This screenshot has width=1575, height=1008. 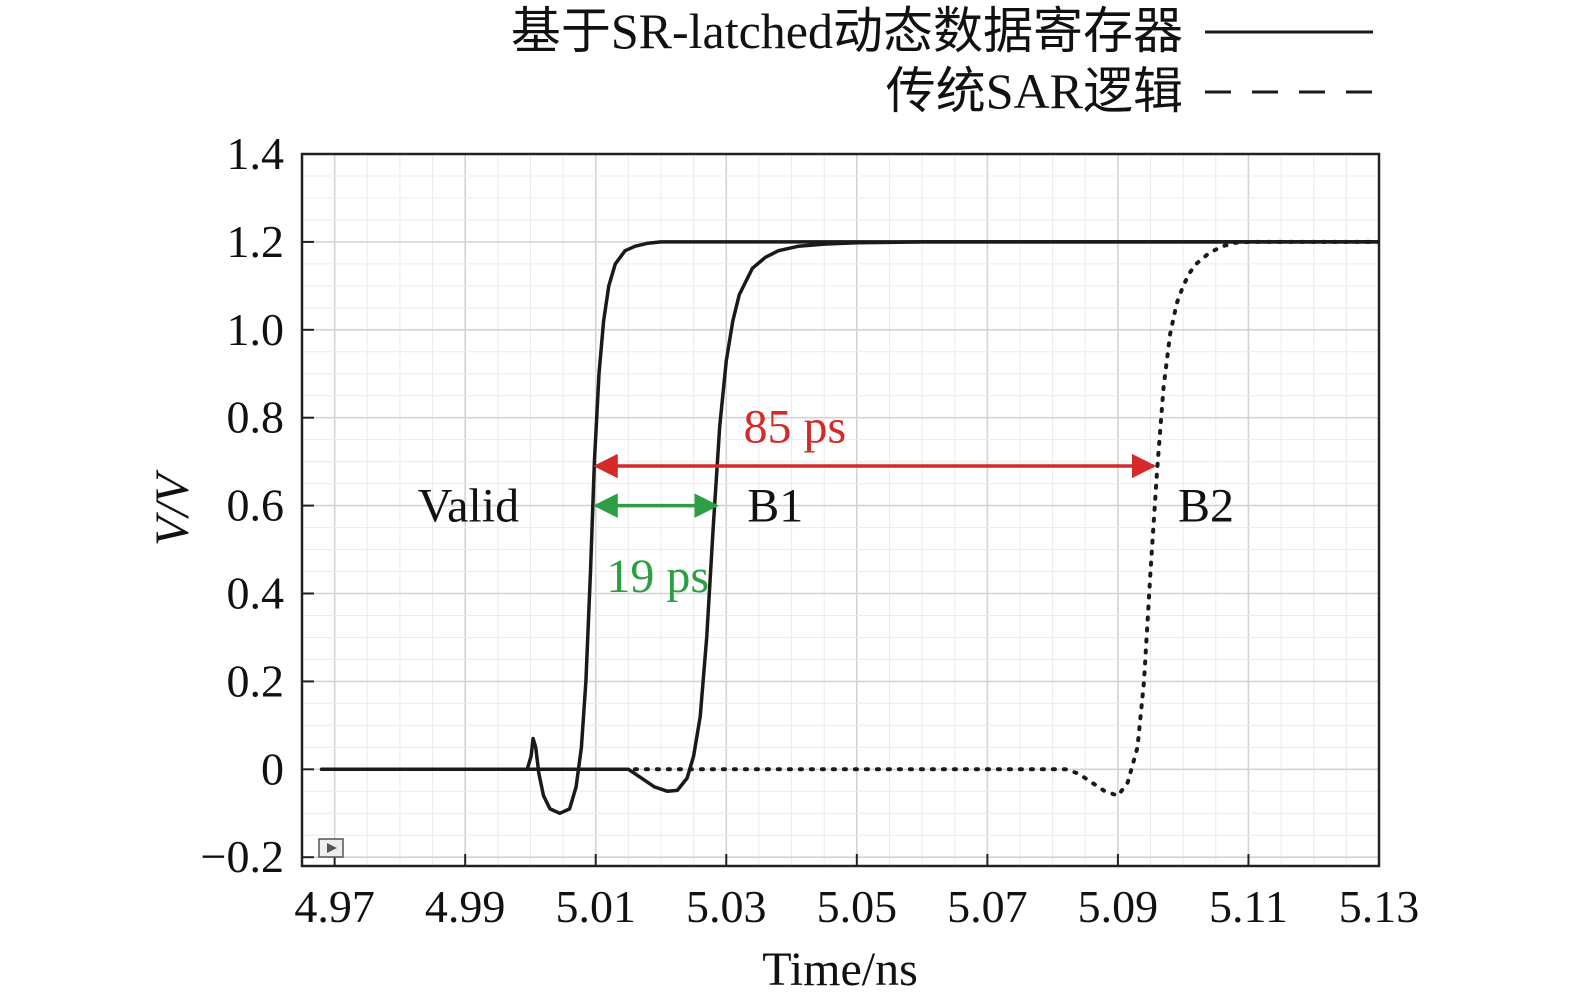 What do you see at coordinates (334, 906) in the screenshot?
I see `x-tick-label: 4.97` at bounding box center [334, 906].